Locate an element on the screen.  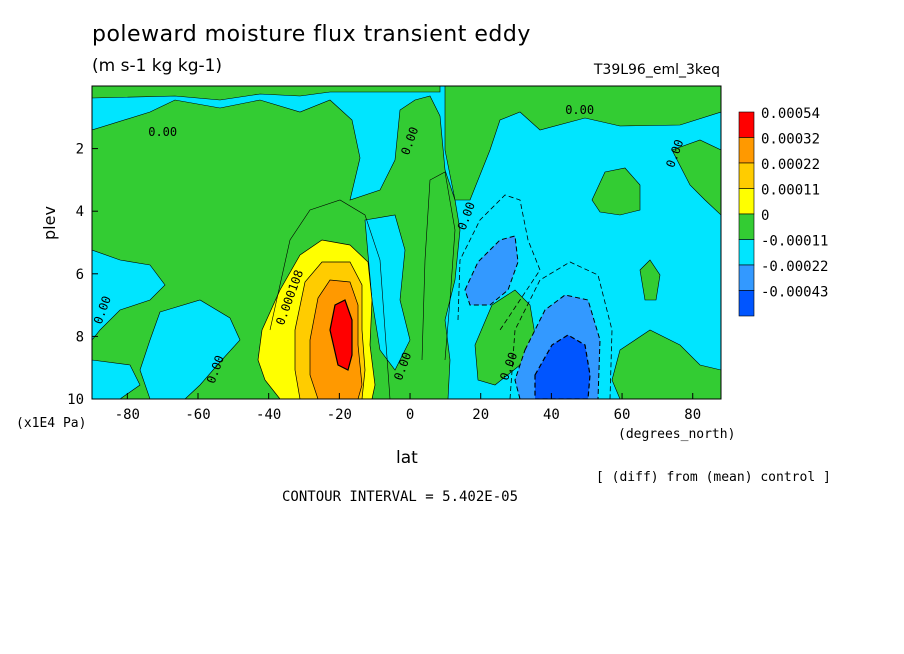
chart-units: (m s-1 kg kg-1) is located at coordinates (157, 66).